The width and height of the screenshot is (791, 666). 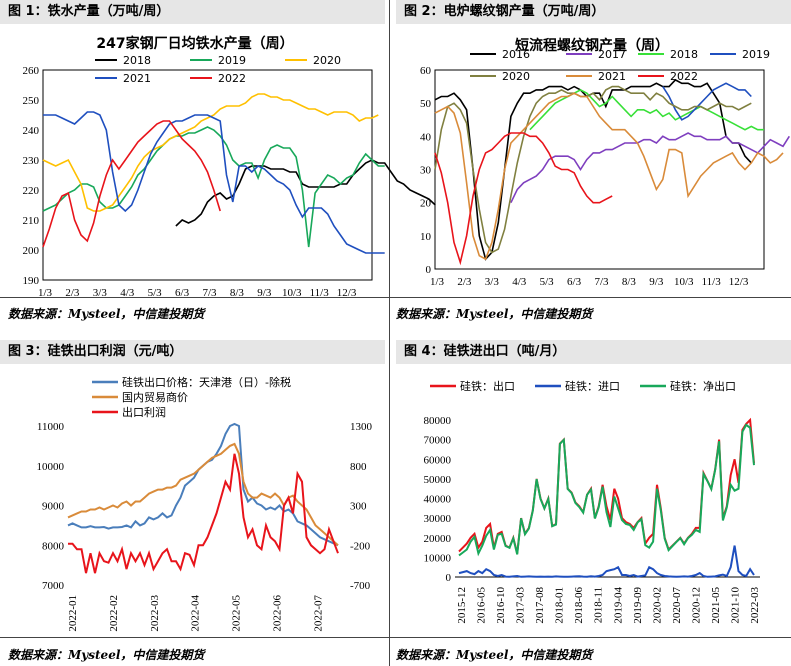 What do you see at coordinates (521, 605) in the screenshot?
I see `chart4-xtick-3: 2017-03` at bounding box center [521, 605].